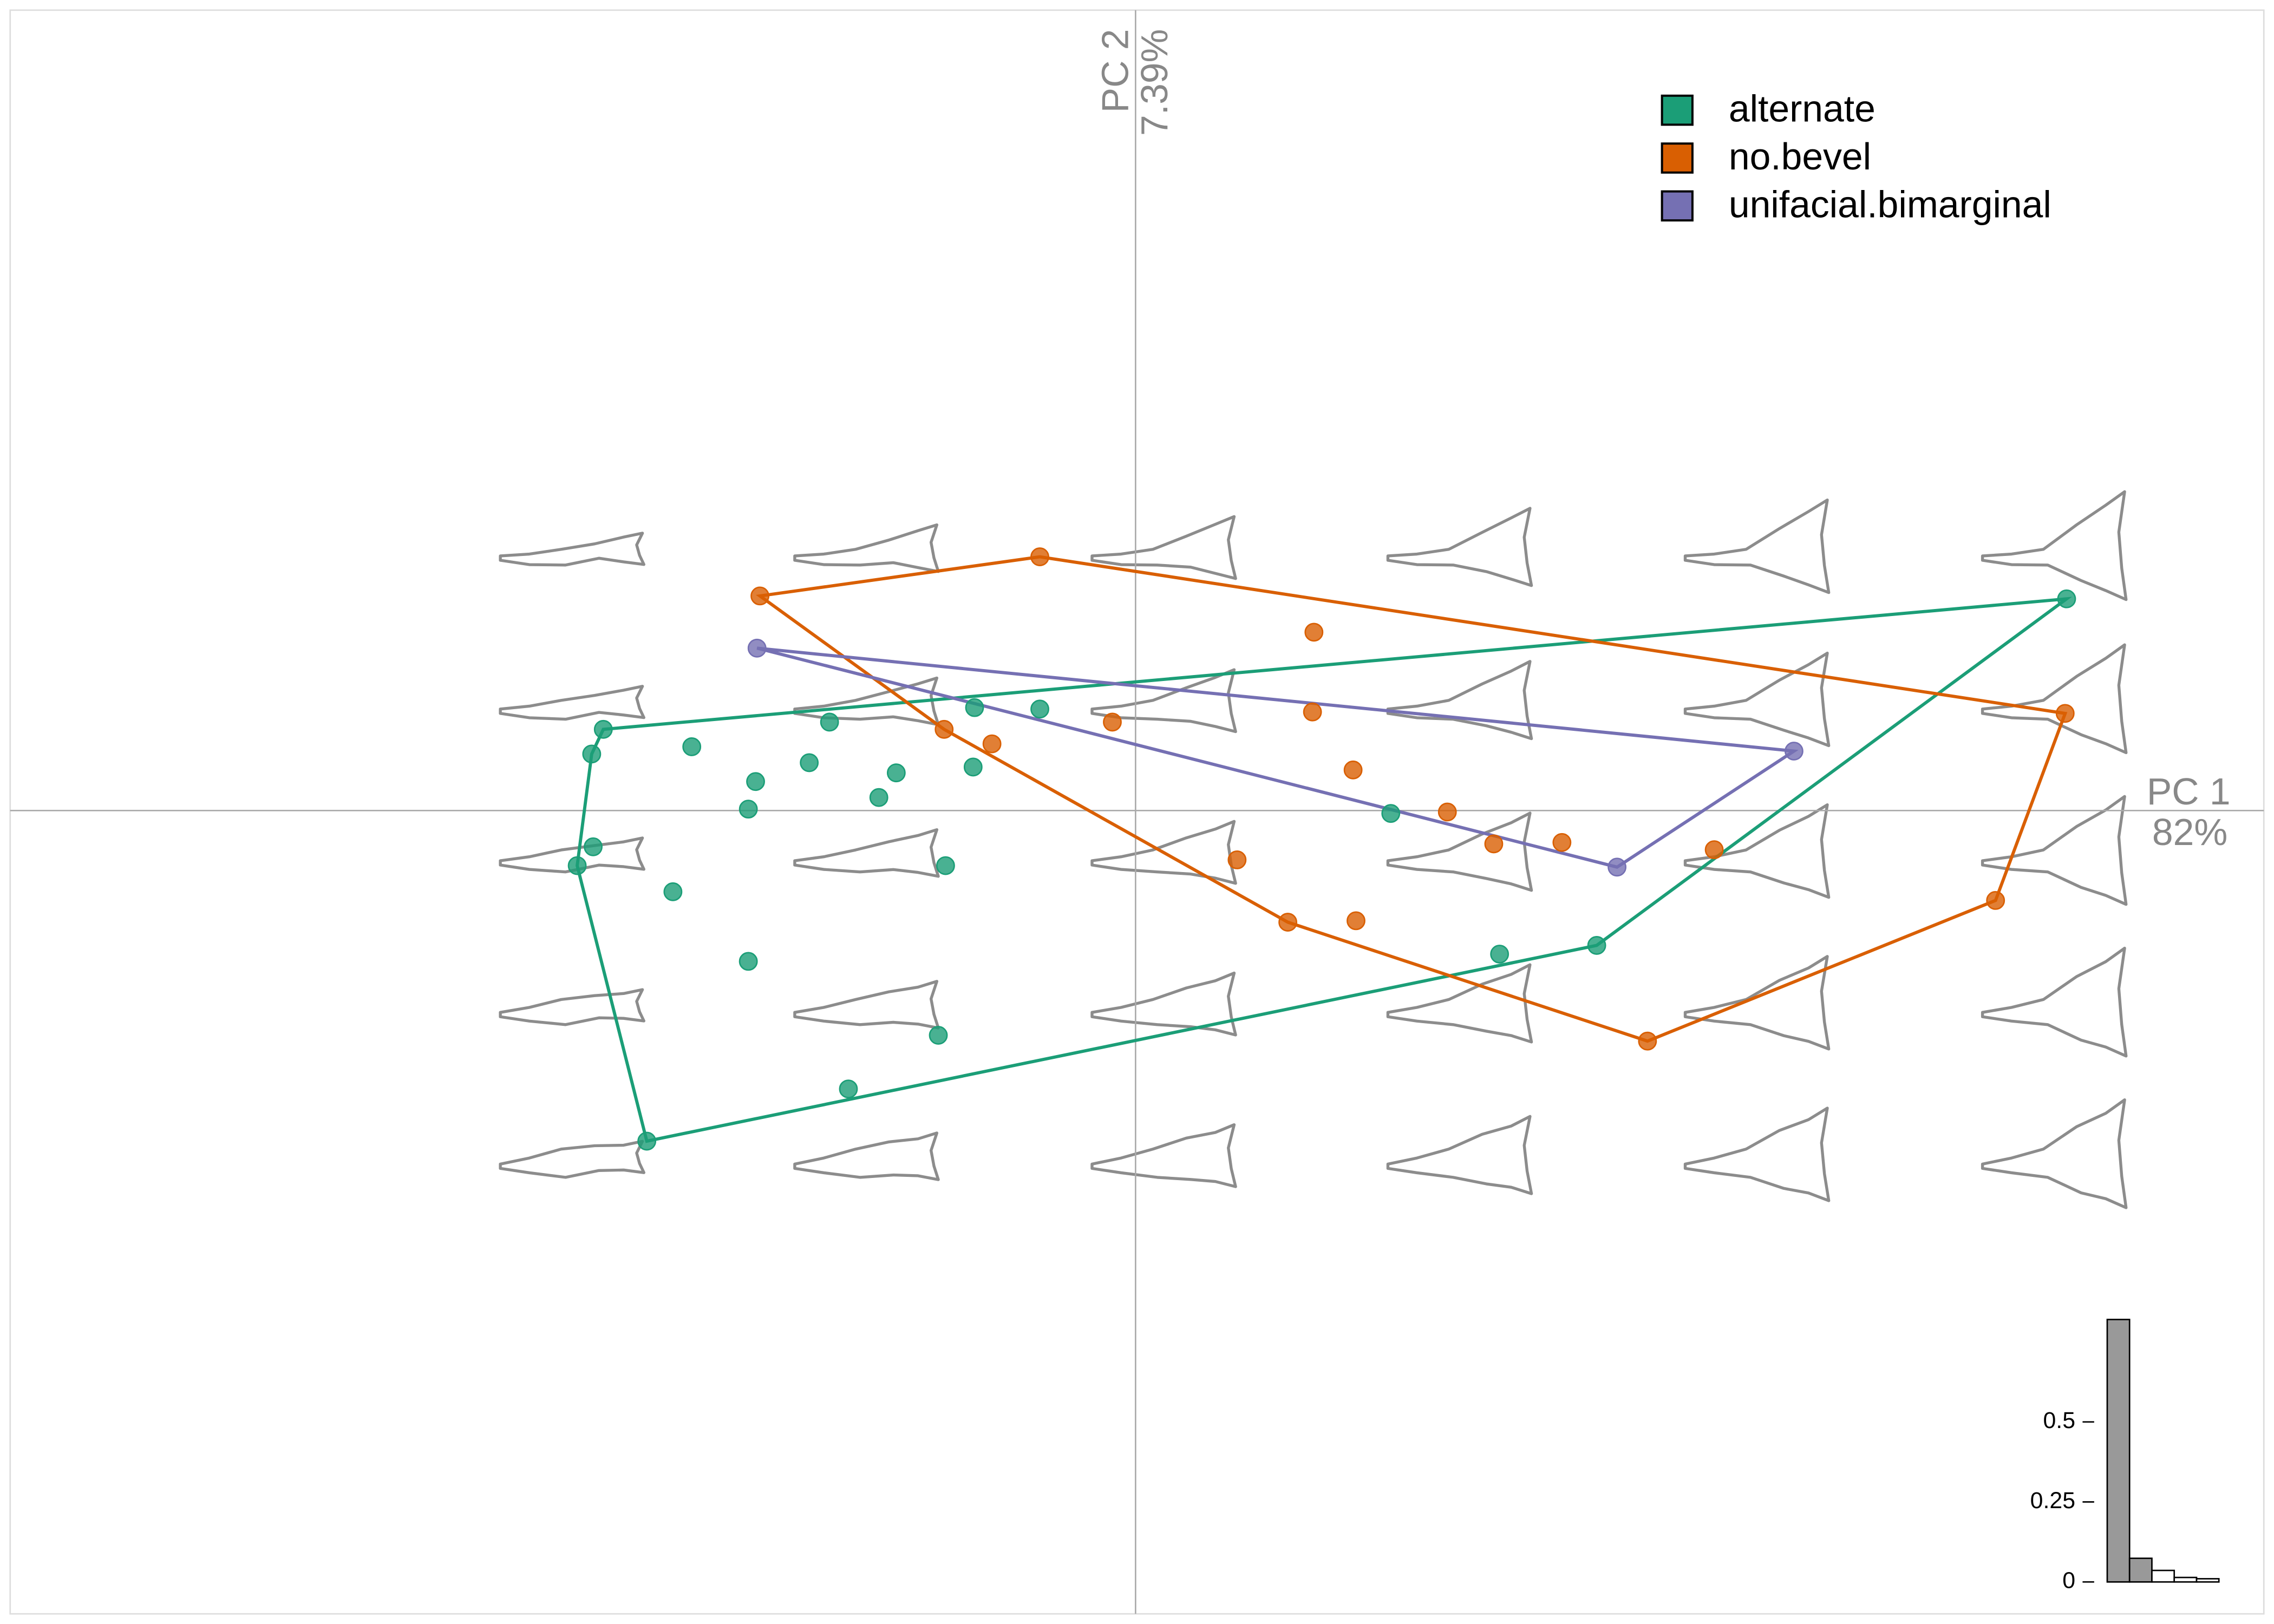 The width and height of the screenshot is (2274, 1624). Describe the element at coordinates (1803, 109) in the screenshot. I see `legend-label: alternate` at that location.